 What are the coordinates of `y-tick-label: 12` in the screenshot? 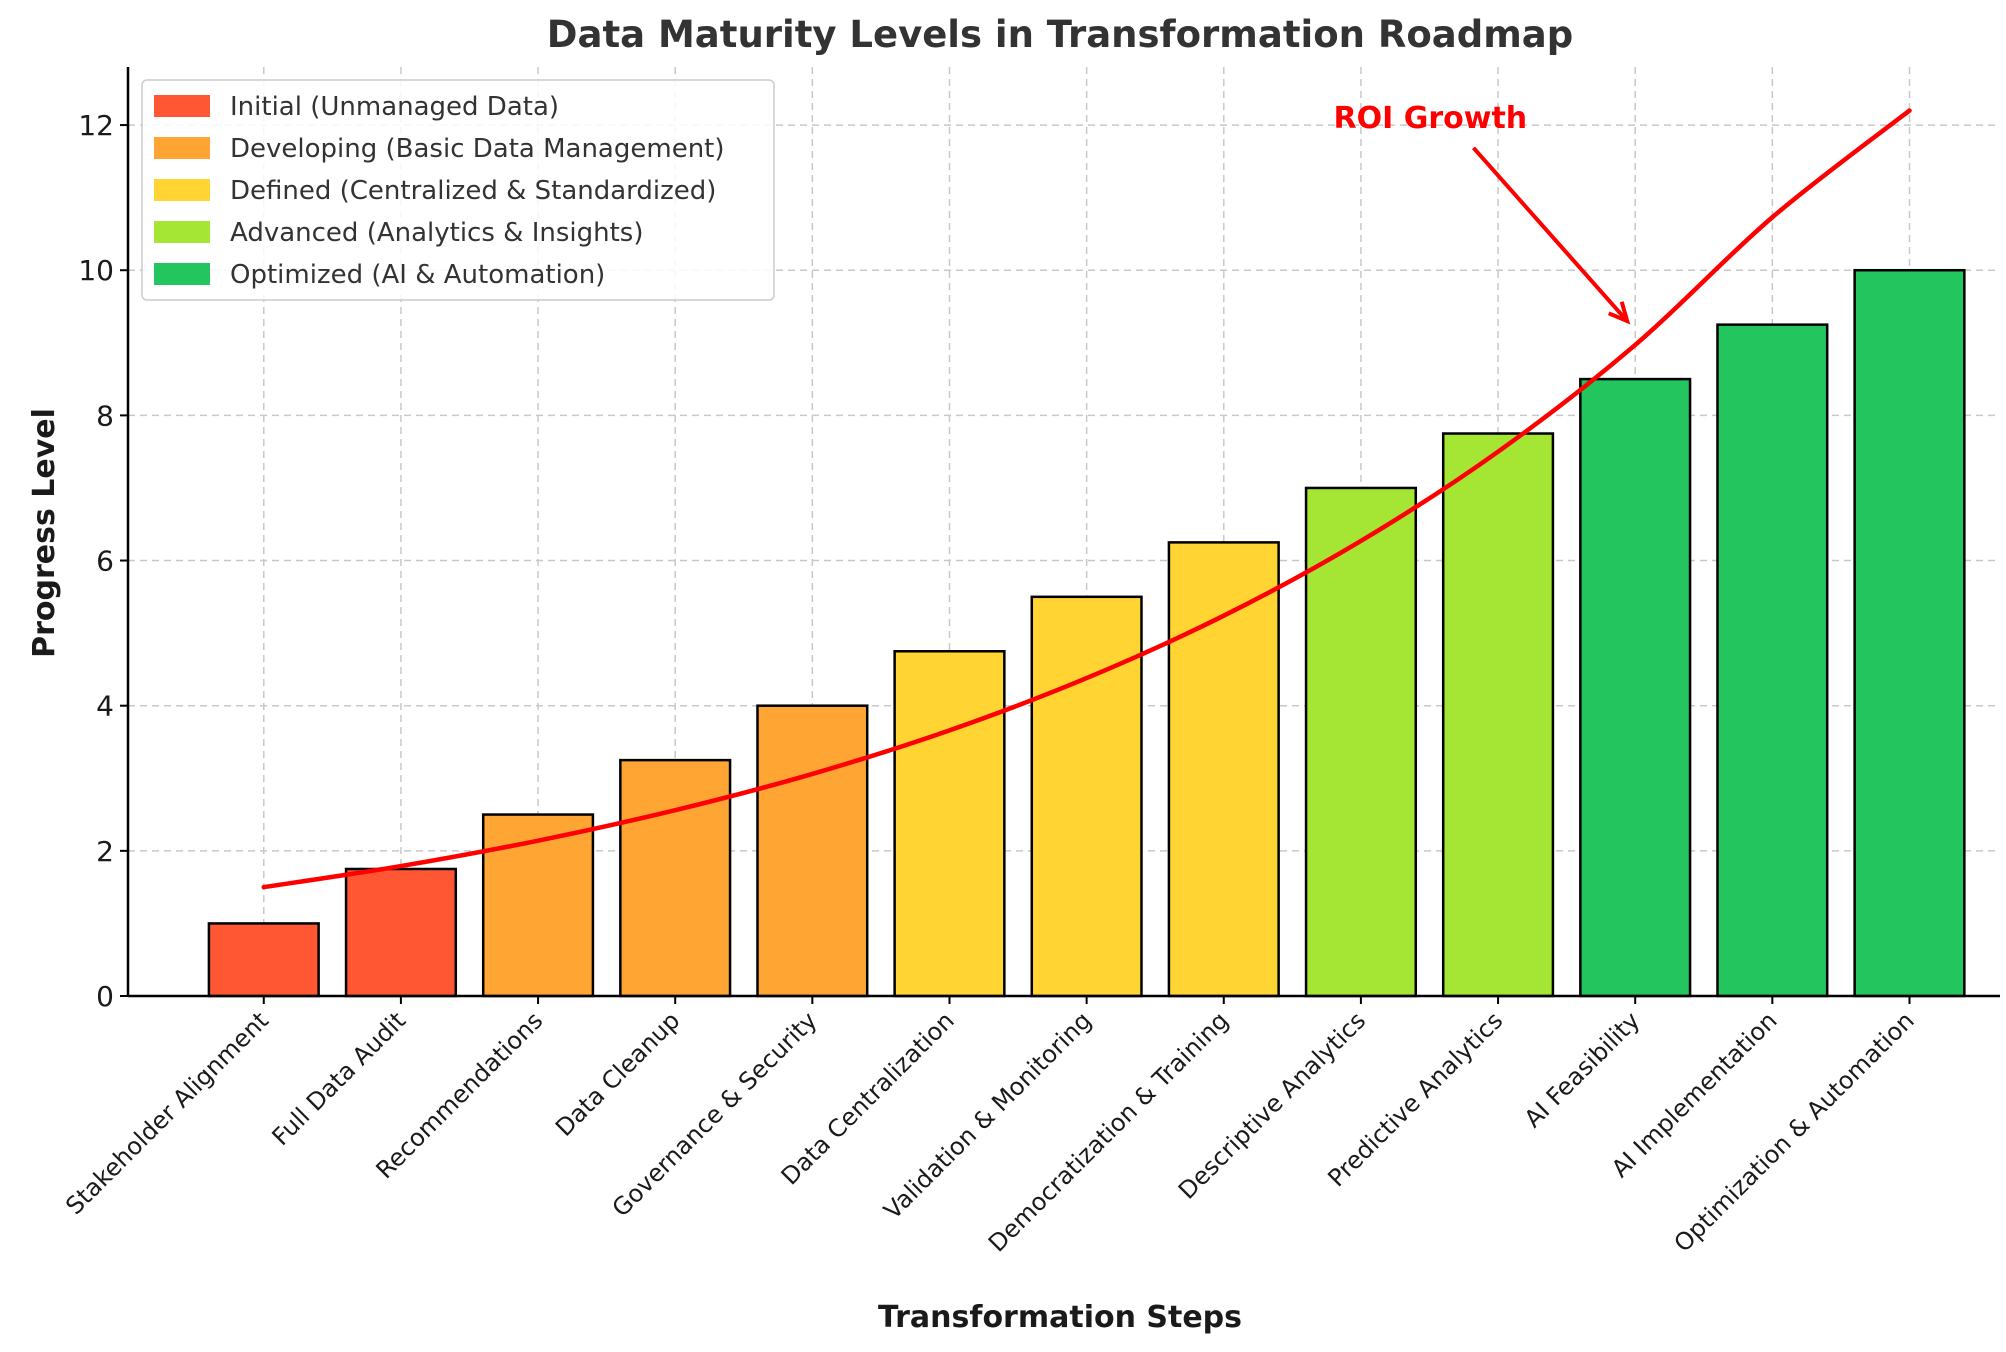 It's located at (96, 125).